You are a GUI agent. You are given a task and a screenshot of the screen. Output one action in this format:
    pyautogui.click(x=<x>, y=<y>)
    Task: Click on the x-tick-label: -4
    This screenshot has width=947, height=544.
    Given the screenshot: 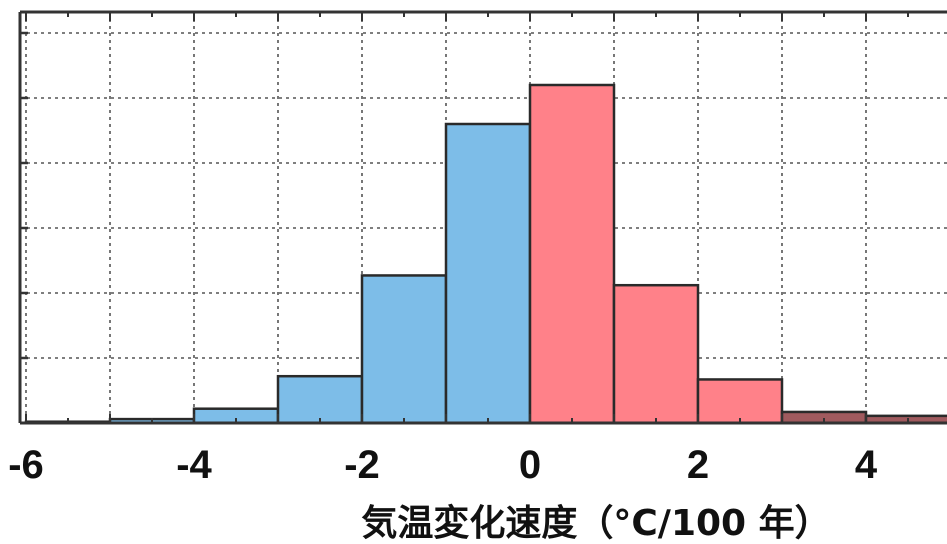 What is the action you would take?
    pyautogui.click(x=194, y=465)
    